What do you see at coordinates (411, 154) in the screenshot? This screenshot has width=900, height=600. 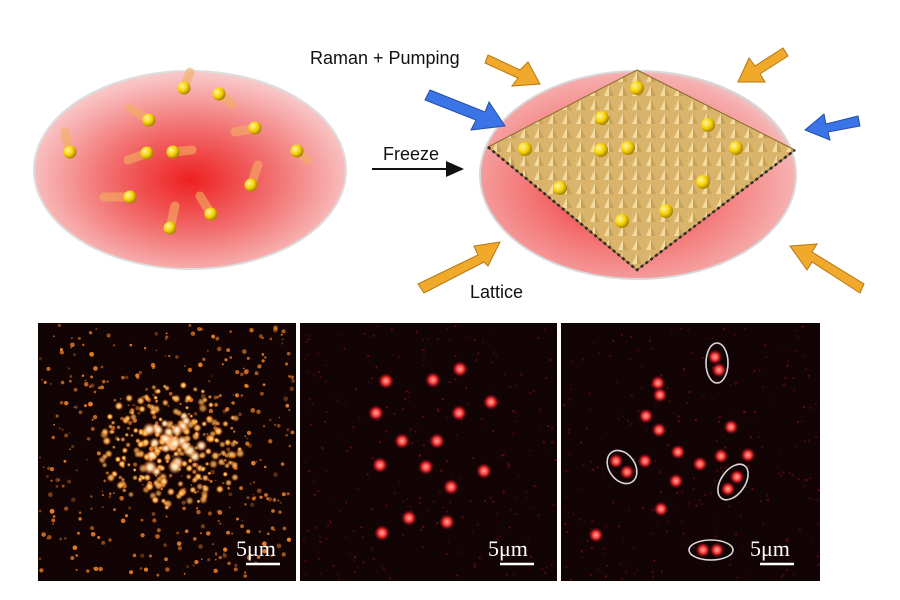 I see `freeze-label: Freeze` at bounding box center [411, 154].